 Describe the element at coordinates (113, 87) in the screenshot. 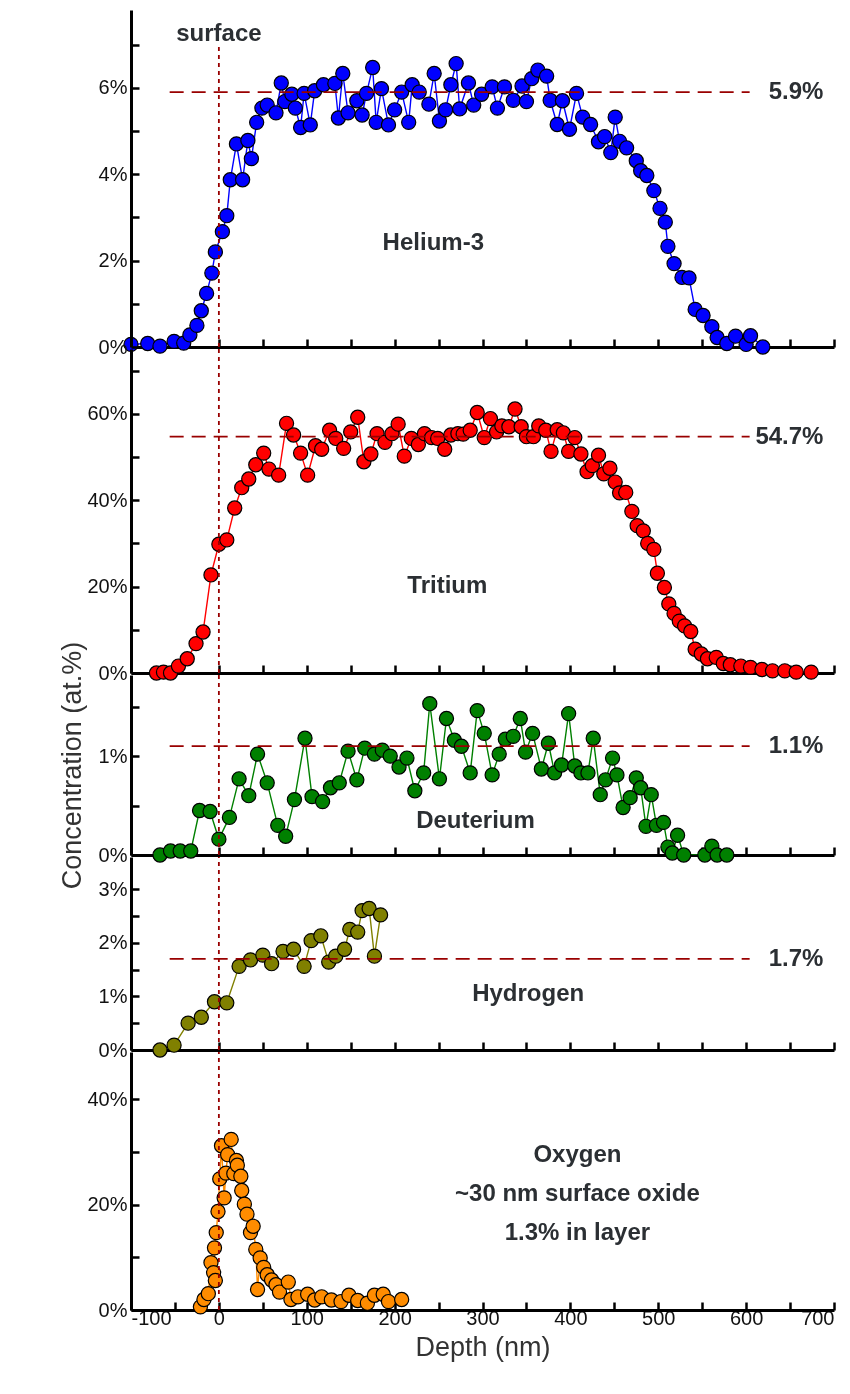

I see `y-tick-label: 6%` at that location.